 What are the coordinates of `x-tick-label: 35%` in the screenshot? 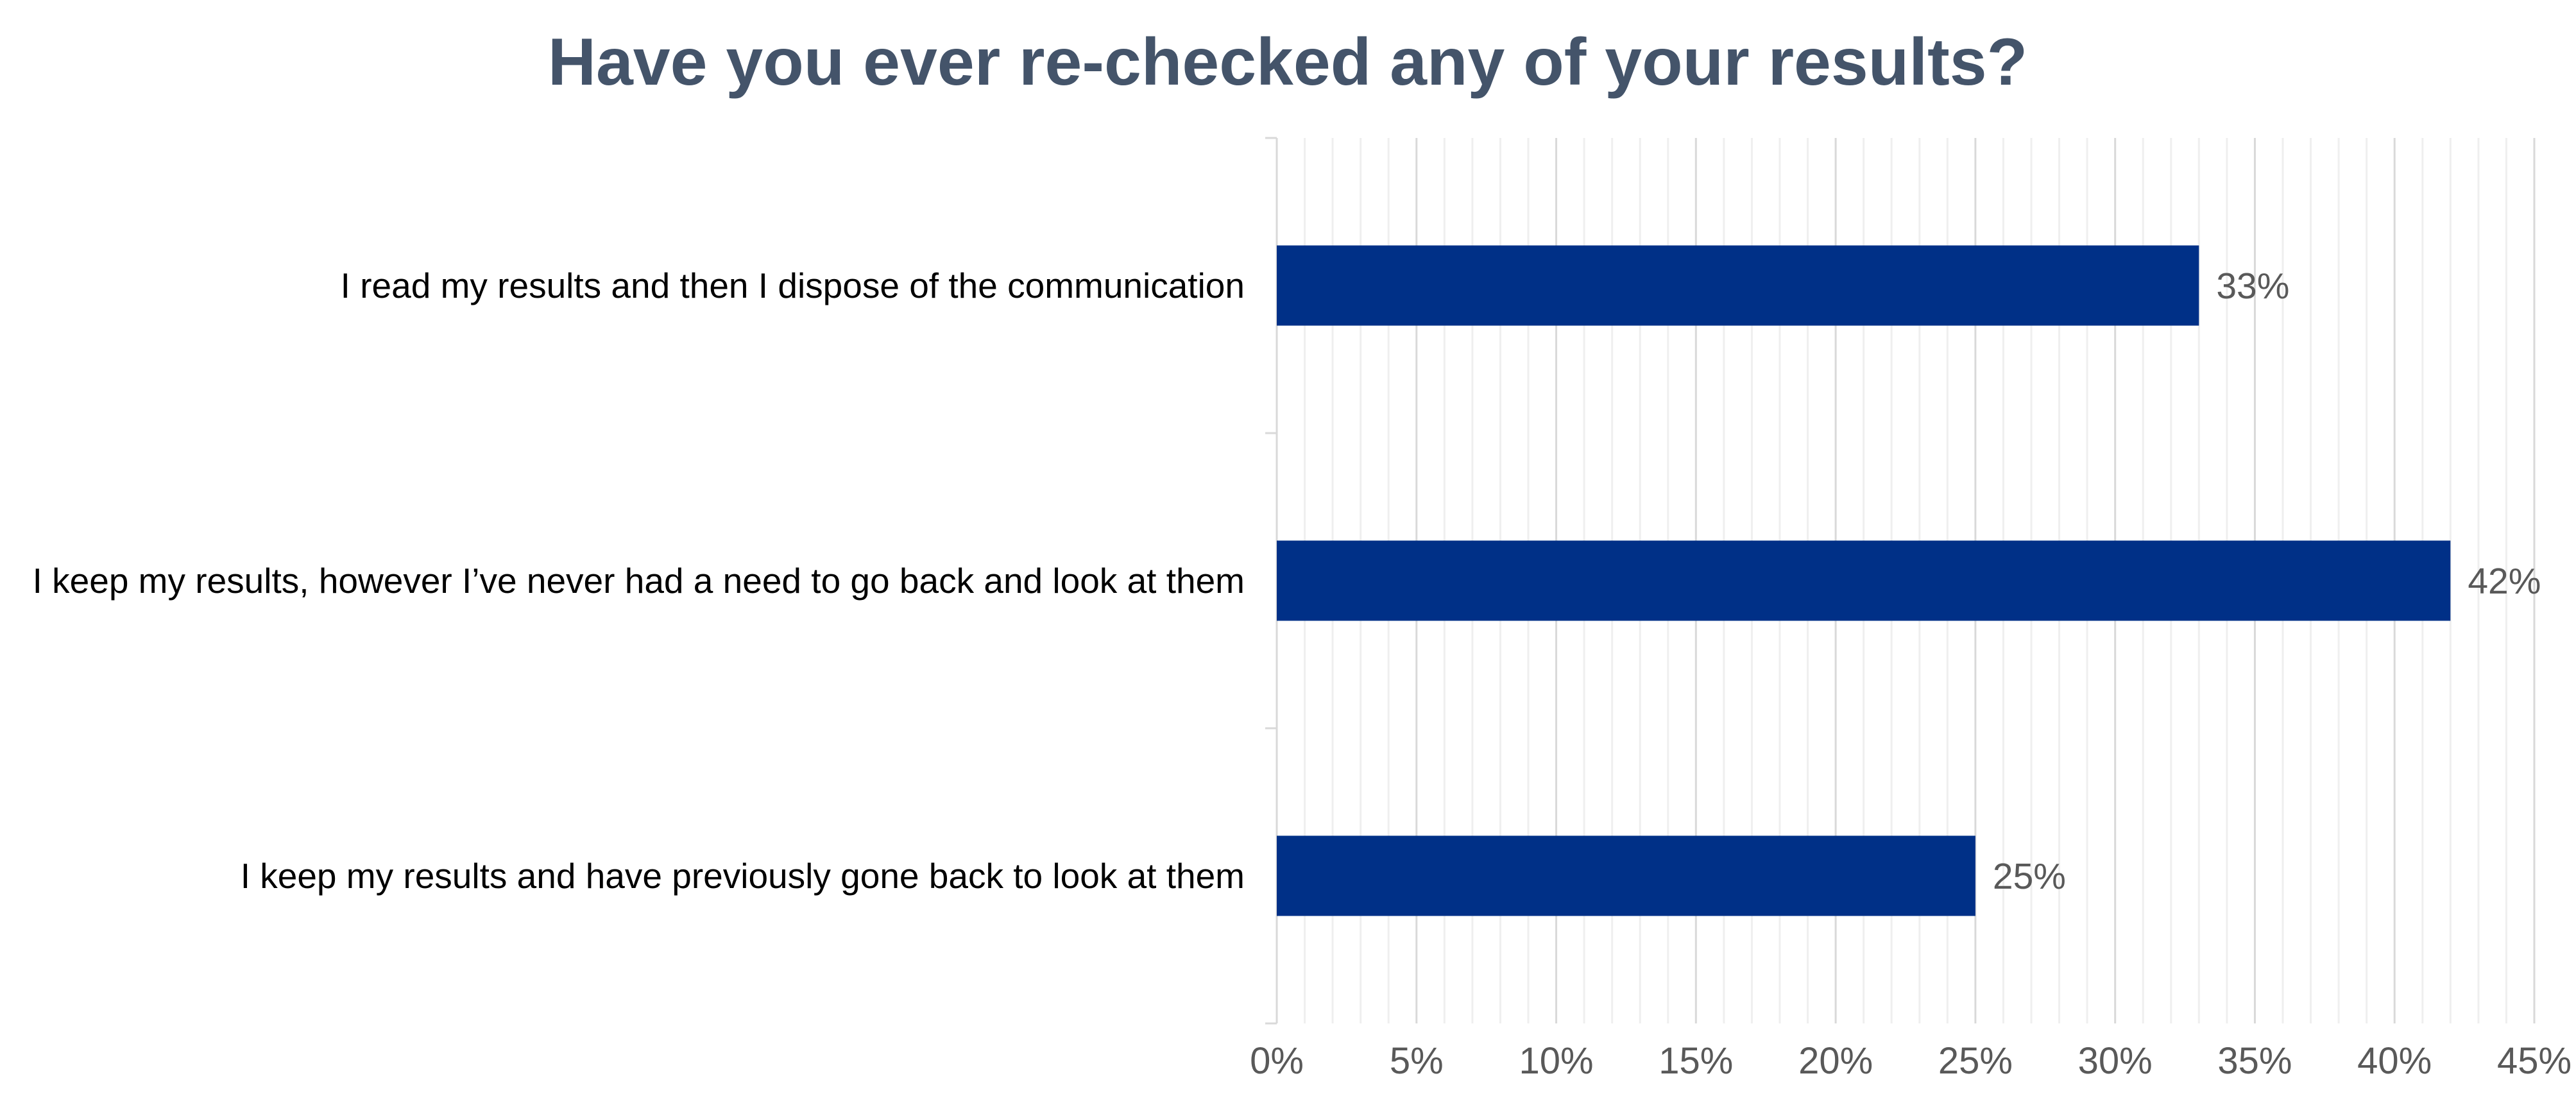 It's located at (2254, 1061).